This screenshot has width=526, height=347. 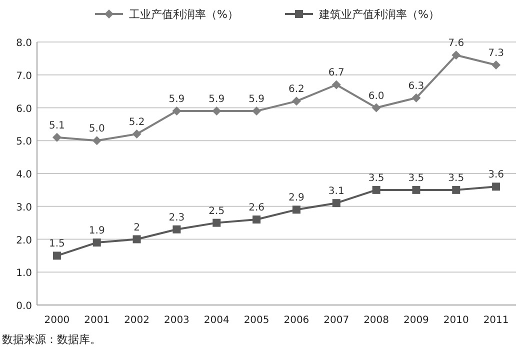 What do you see at coordinates (336, 192) in the screenshot?
I see `data-label: 3.1` at bounding box center [336, 192].